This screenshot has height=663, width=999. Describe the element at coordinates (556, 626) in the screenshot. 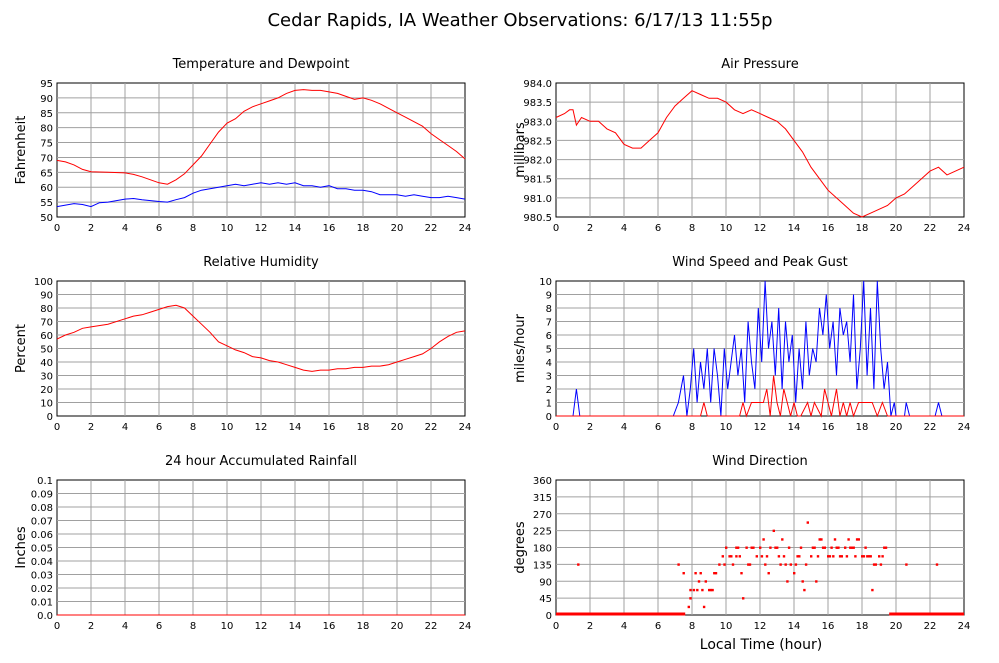

I see `dir-x-tick-label: 0` at that location.